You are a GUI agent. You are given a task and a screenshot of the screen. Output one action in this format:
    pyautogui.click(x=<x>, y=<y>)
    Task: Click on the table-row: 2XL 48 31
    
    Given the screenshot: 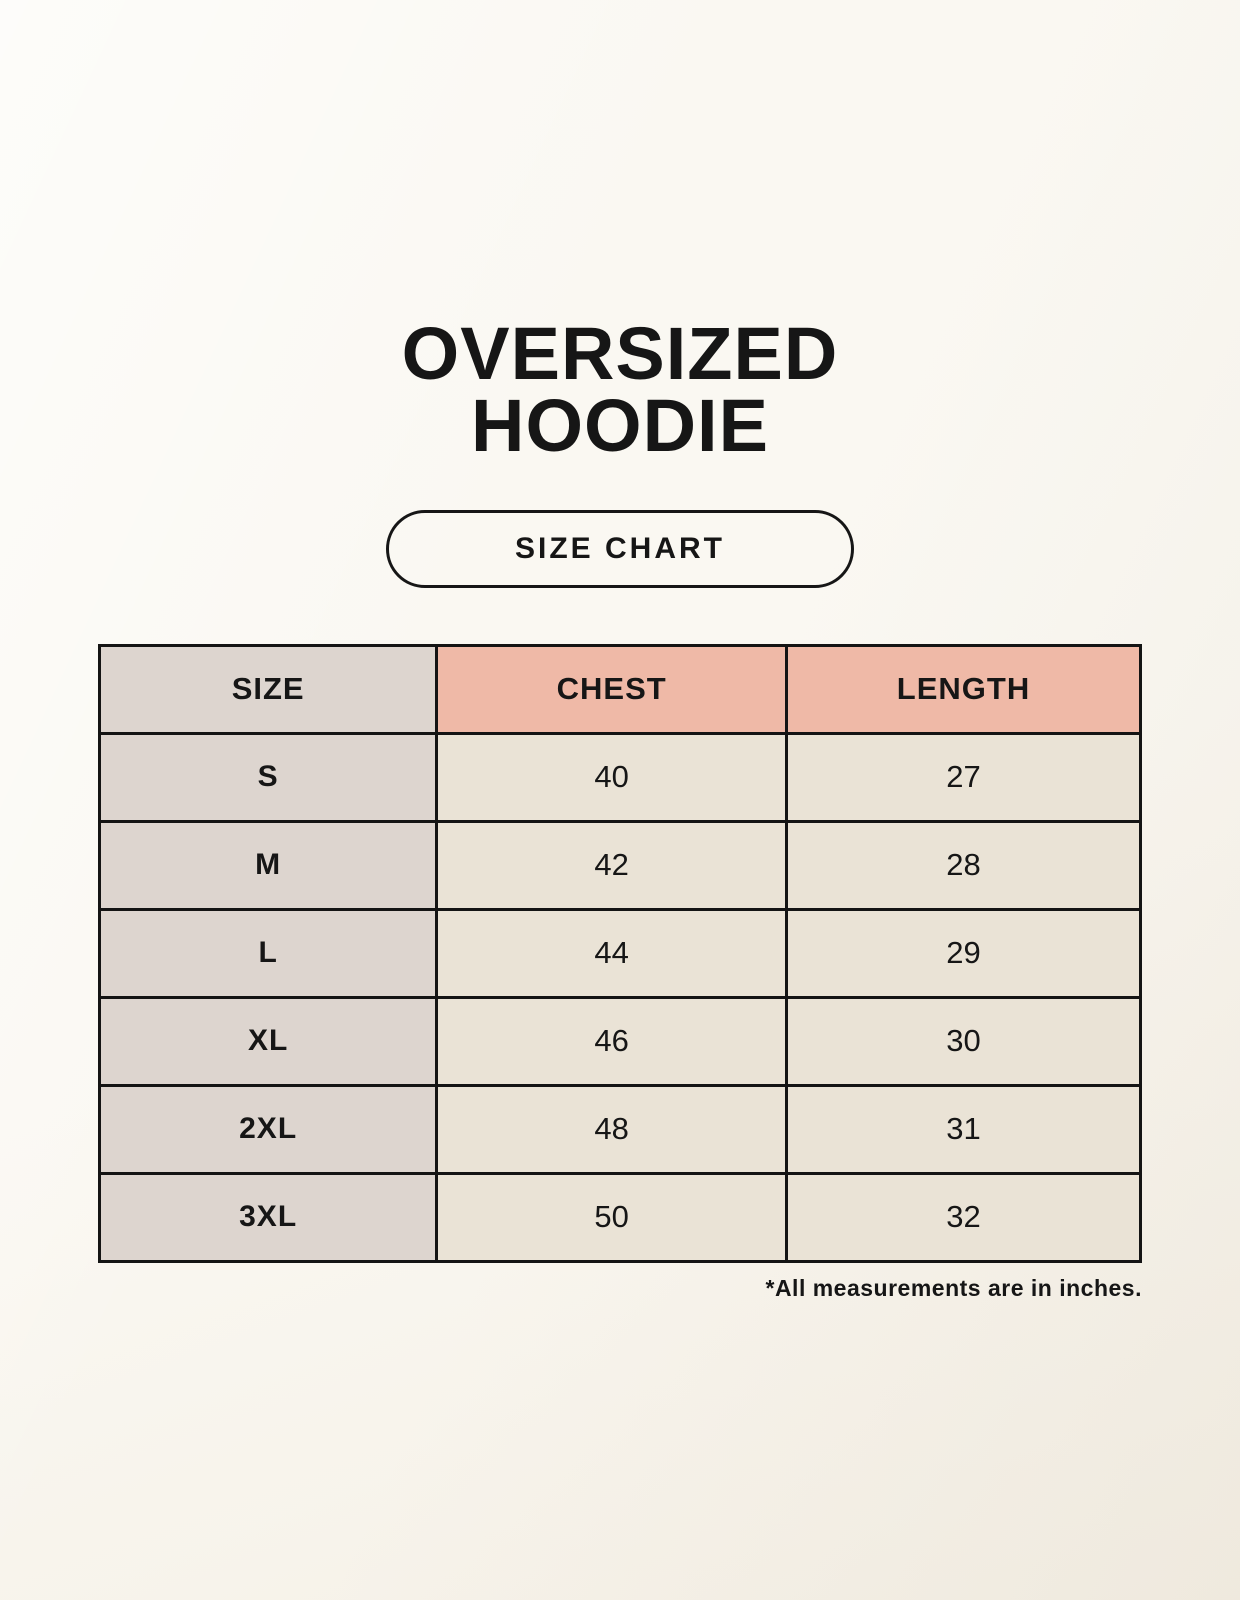 What is the action you would take?
    pyautogui.click(x=619, y=1129)
    